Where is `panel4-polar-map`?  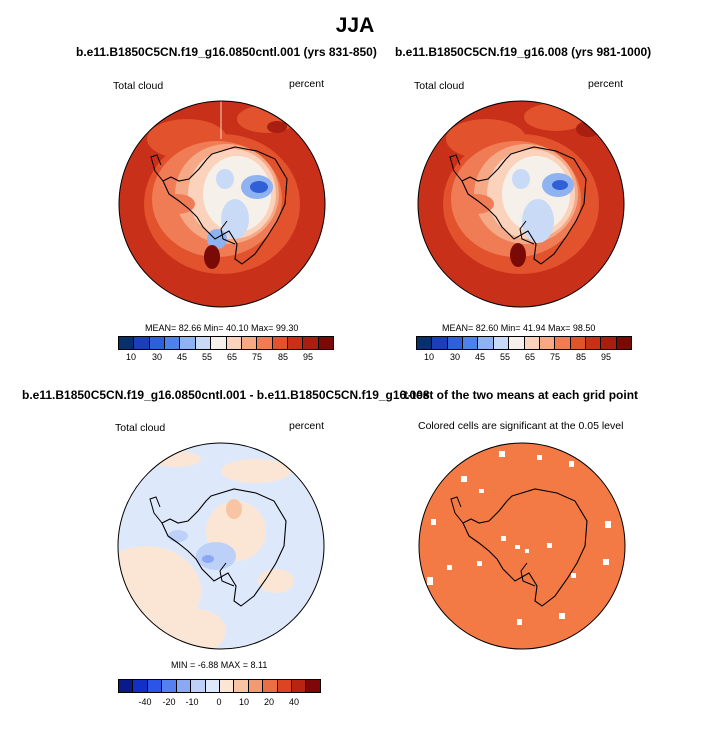 panel4-polar-map is located at coordinates (522, 546).